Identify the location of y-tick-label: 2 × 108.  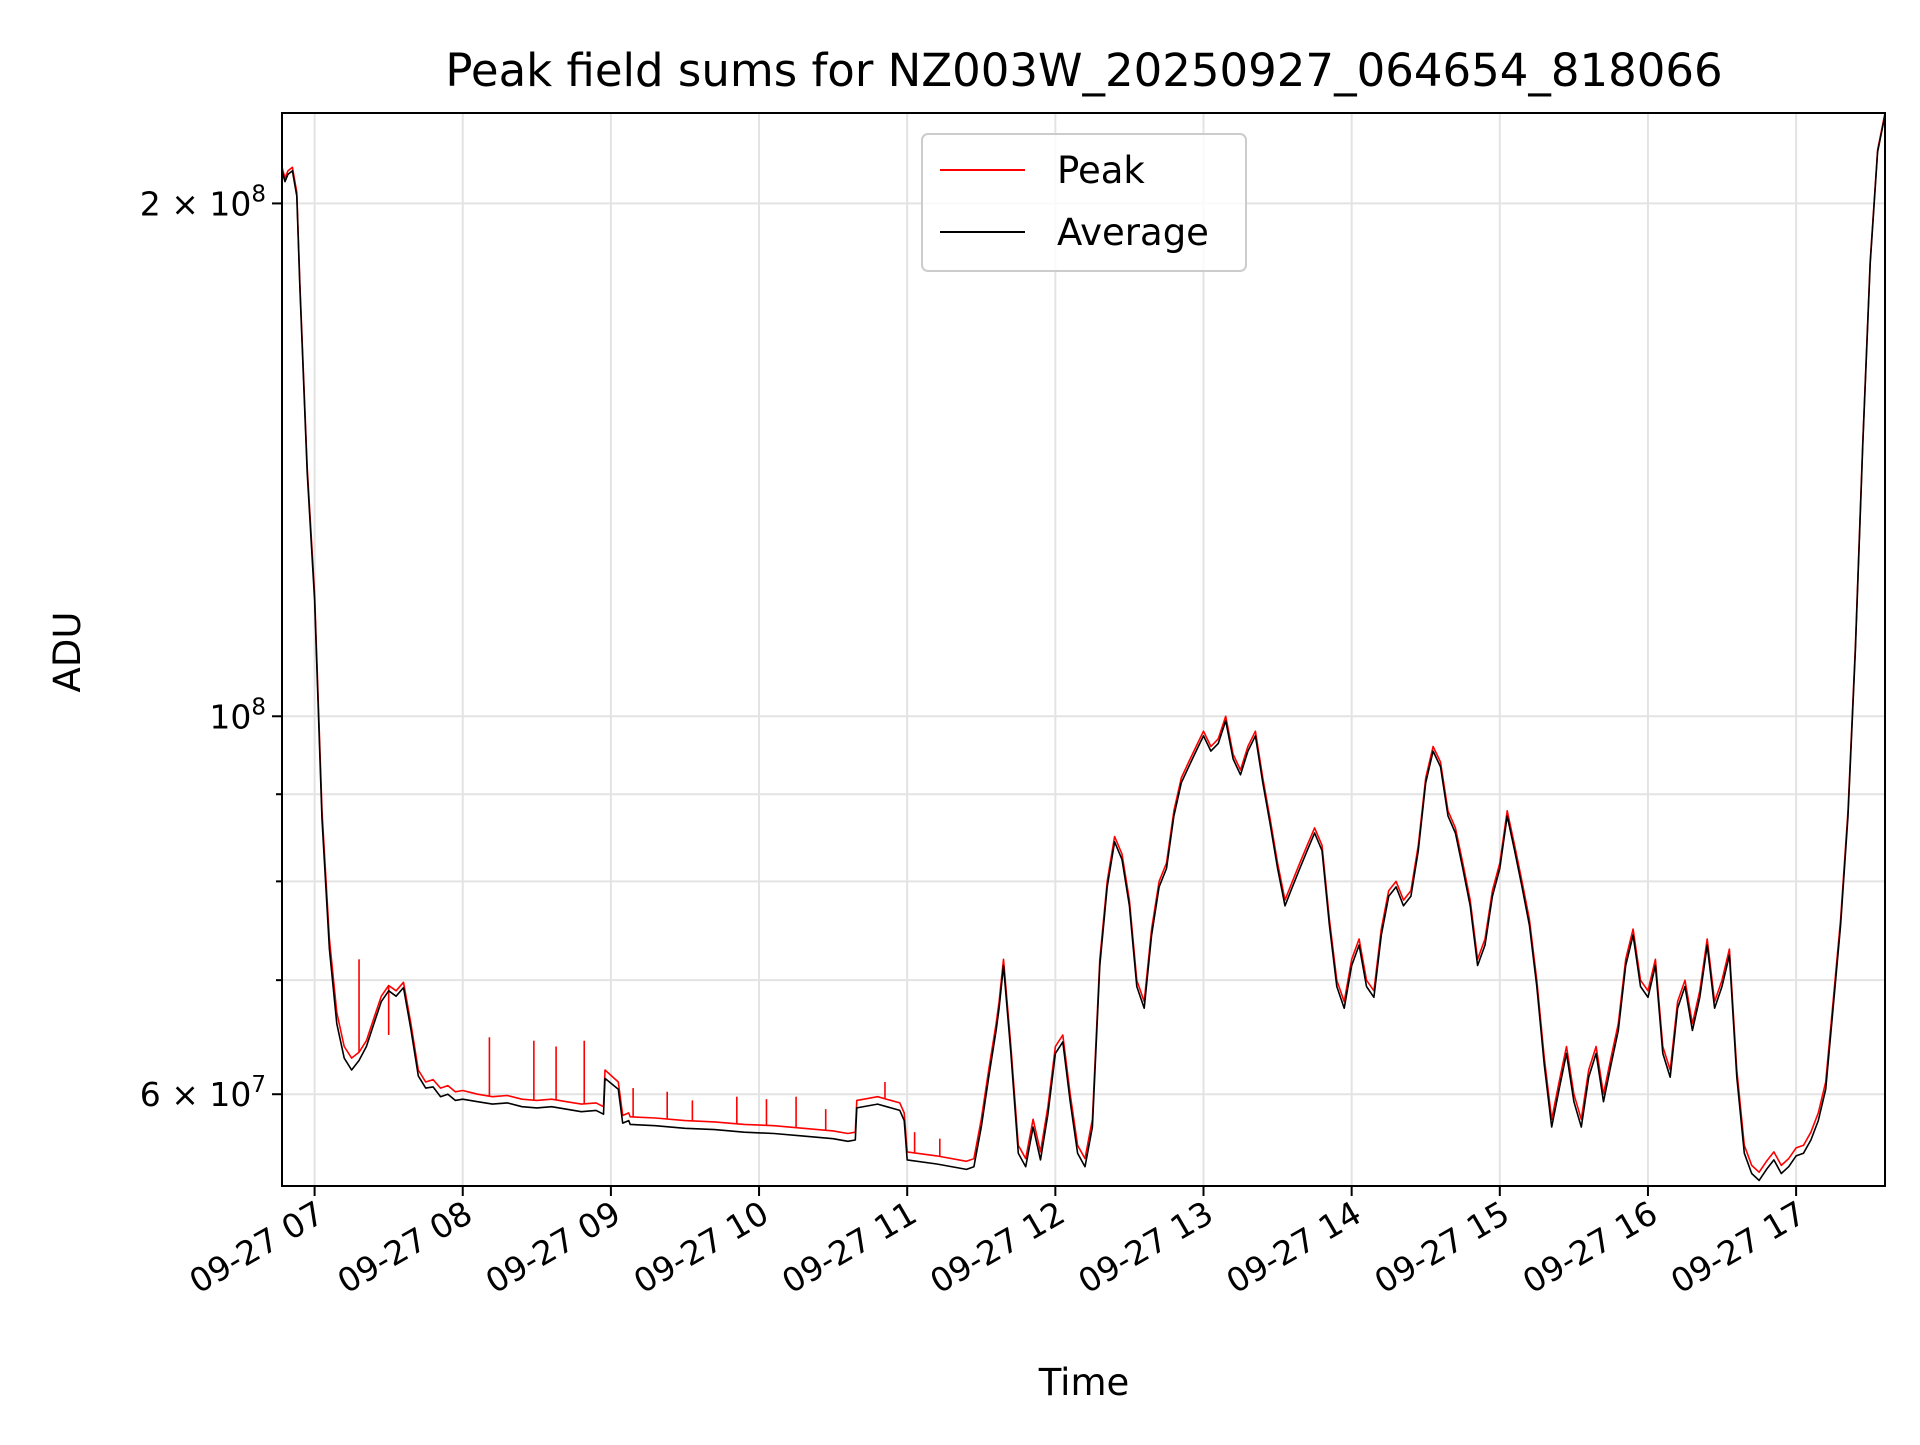
(203, 202).